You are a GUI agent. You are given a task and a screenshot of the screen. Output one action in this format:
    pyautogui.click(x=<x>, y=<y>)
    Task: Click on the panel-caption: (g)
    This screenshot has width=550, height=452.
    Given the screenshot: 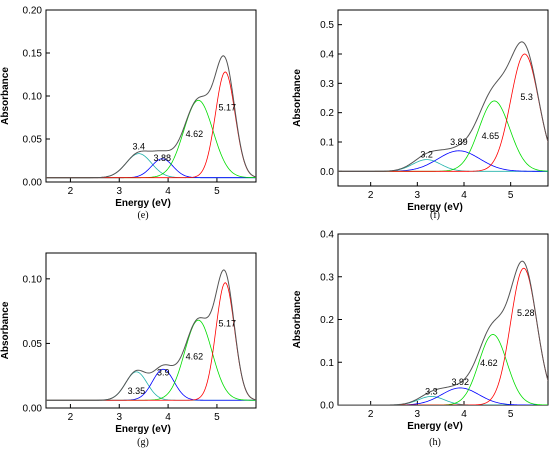 What is the action you would take?
    pyautogui.click(x=143, y=442)
    